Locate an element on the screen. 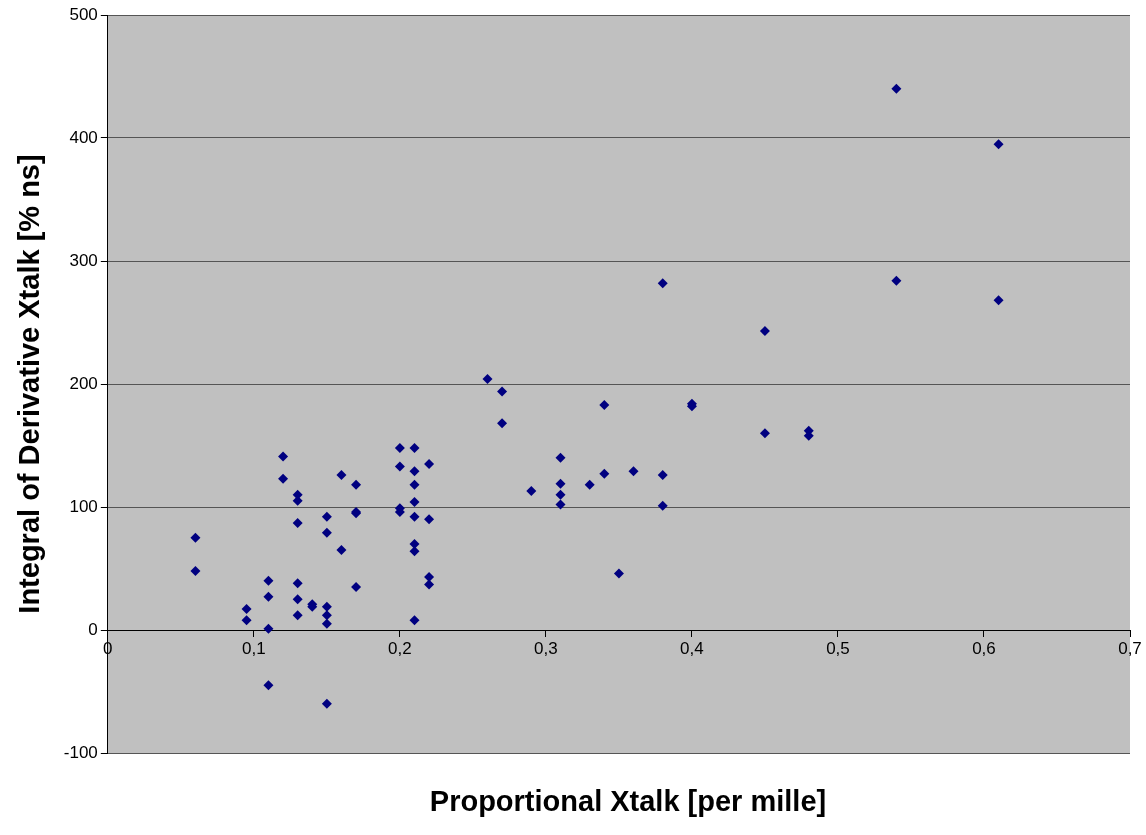 This screenshot has width=1146, height=835. x-tick-label: 0,6 is located at coordinates (984, 648).